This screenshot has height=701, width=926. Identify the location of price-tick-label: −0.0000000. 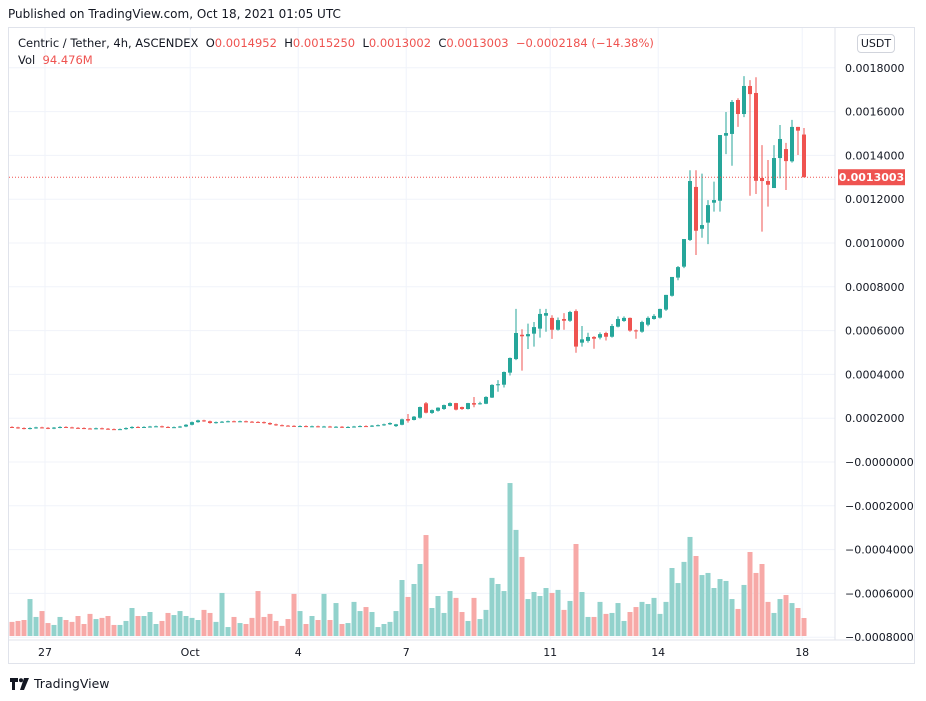
(879, 462).